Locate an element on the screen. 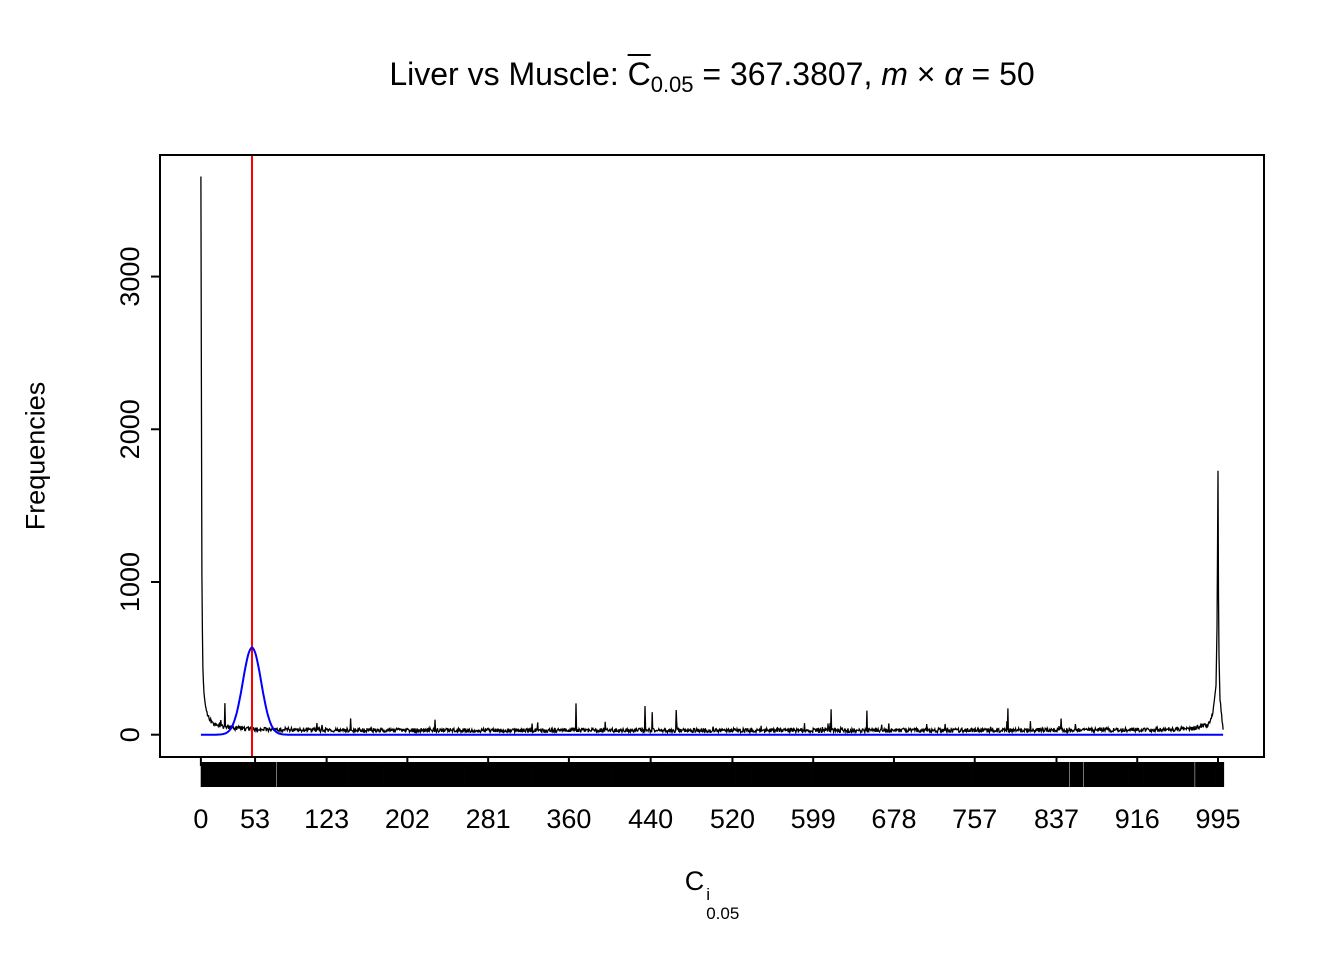  x-tick-label: 202 is located at coordinates (407, 819).